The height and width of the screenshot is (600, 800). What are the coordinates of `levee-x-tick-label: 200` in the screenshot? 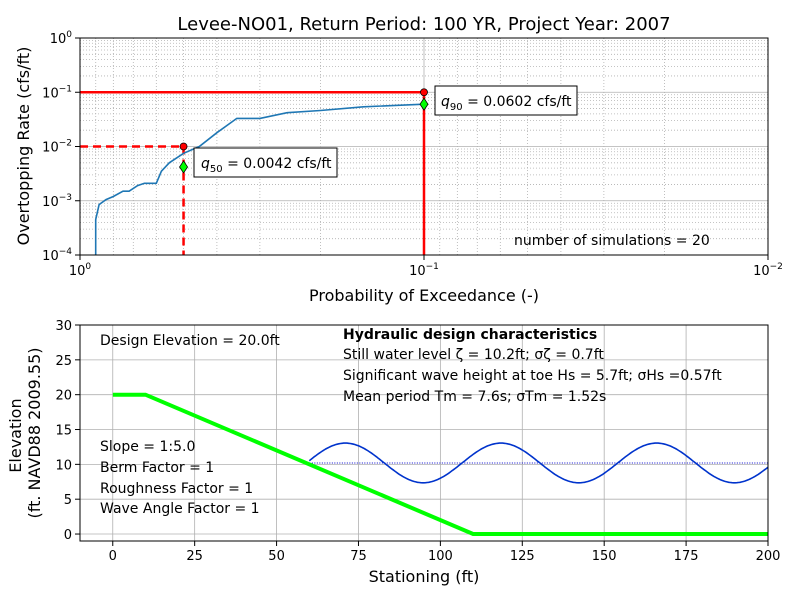 It's located at (768, 556).